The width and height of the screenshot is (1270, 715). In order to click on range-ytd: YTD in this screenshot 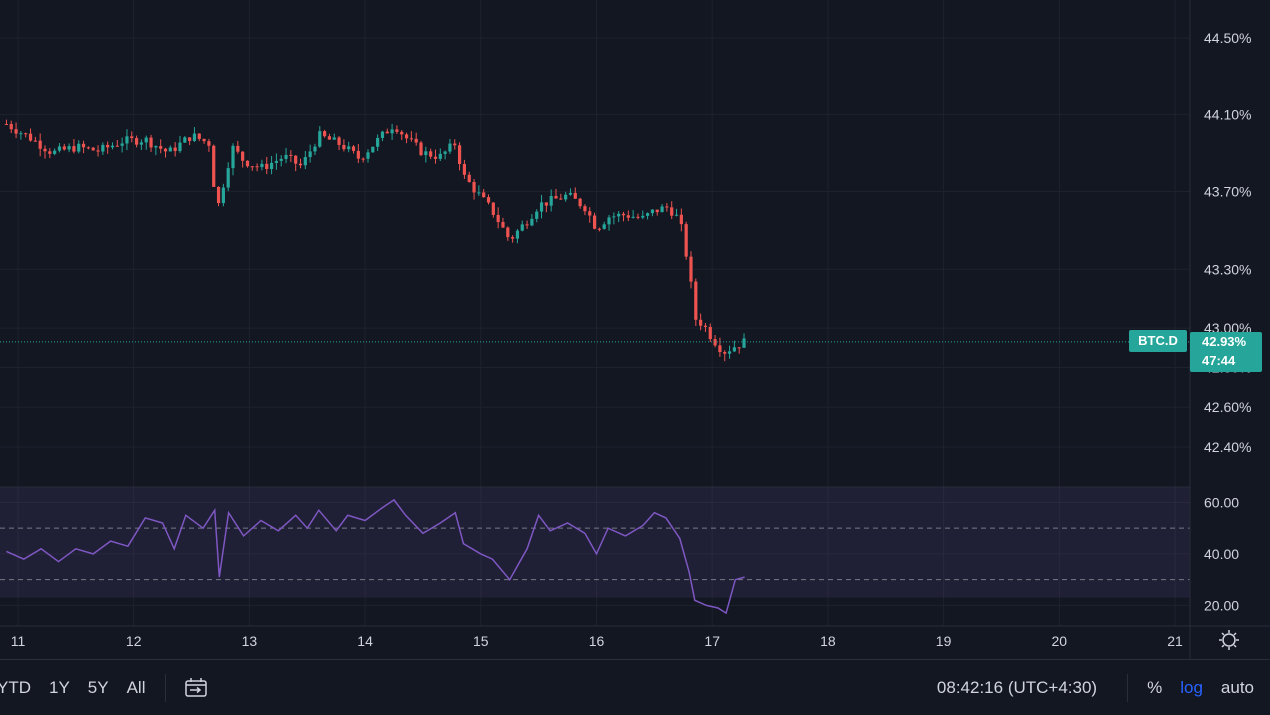, I will do `click(15, 687)`.